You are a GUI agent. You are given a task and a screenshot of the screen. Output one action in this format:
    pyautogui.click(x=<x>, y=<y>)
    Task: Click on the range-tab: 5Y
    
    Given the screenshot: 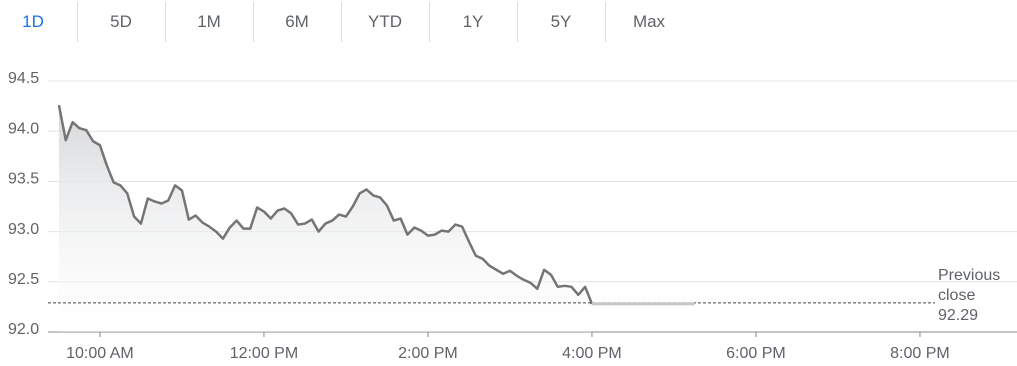 What is the action you would take?
    pyautogui.click(x=561, y=21)
    